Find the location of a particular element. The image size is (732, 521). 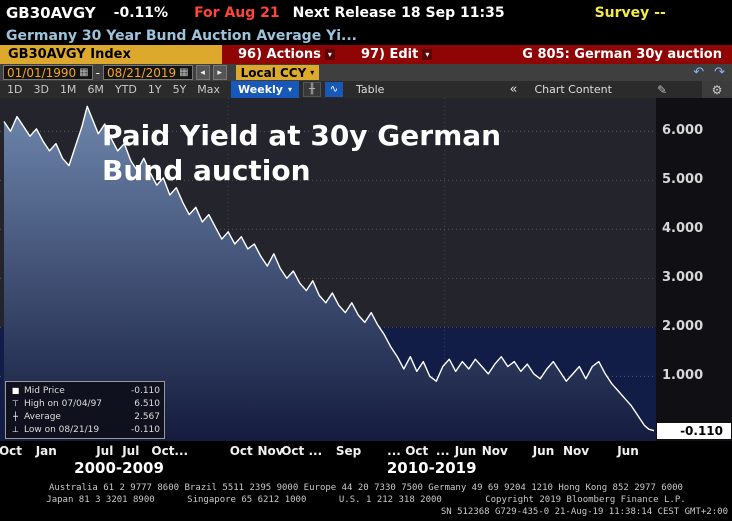

mid-price-marker-icon: ■ is located at coordinates (15, 390).